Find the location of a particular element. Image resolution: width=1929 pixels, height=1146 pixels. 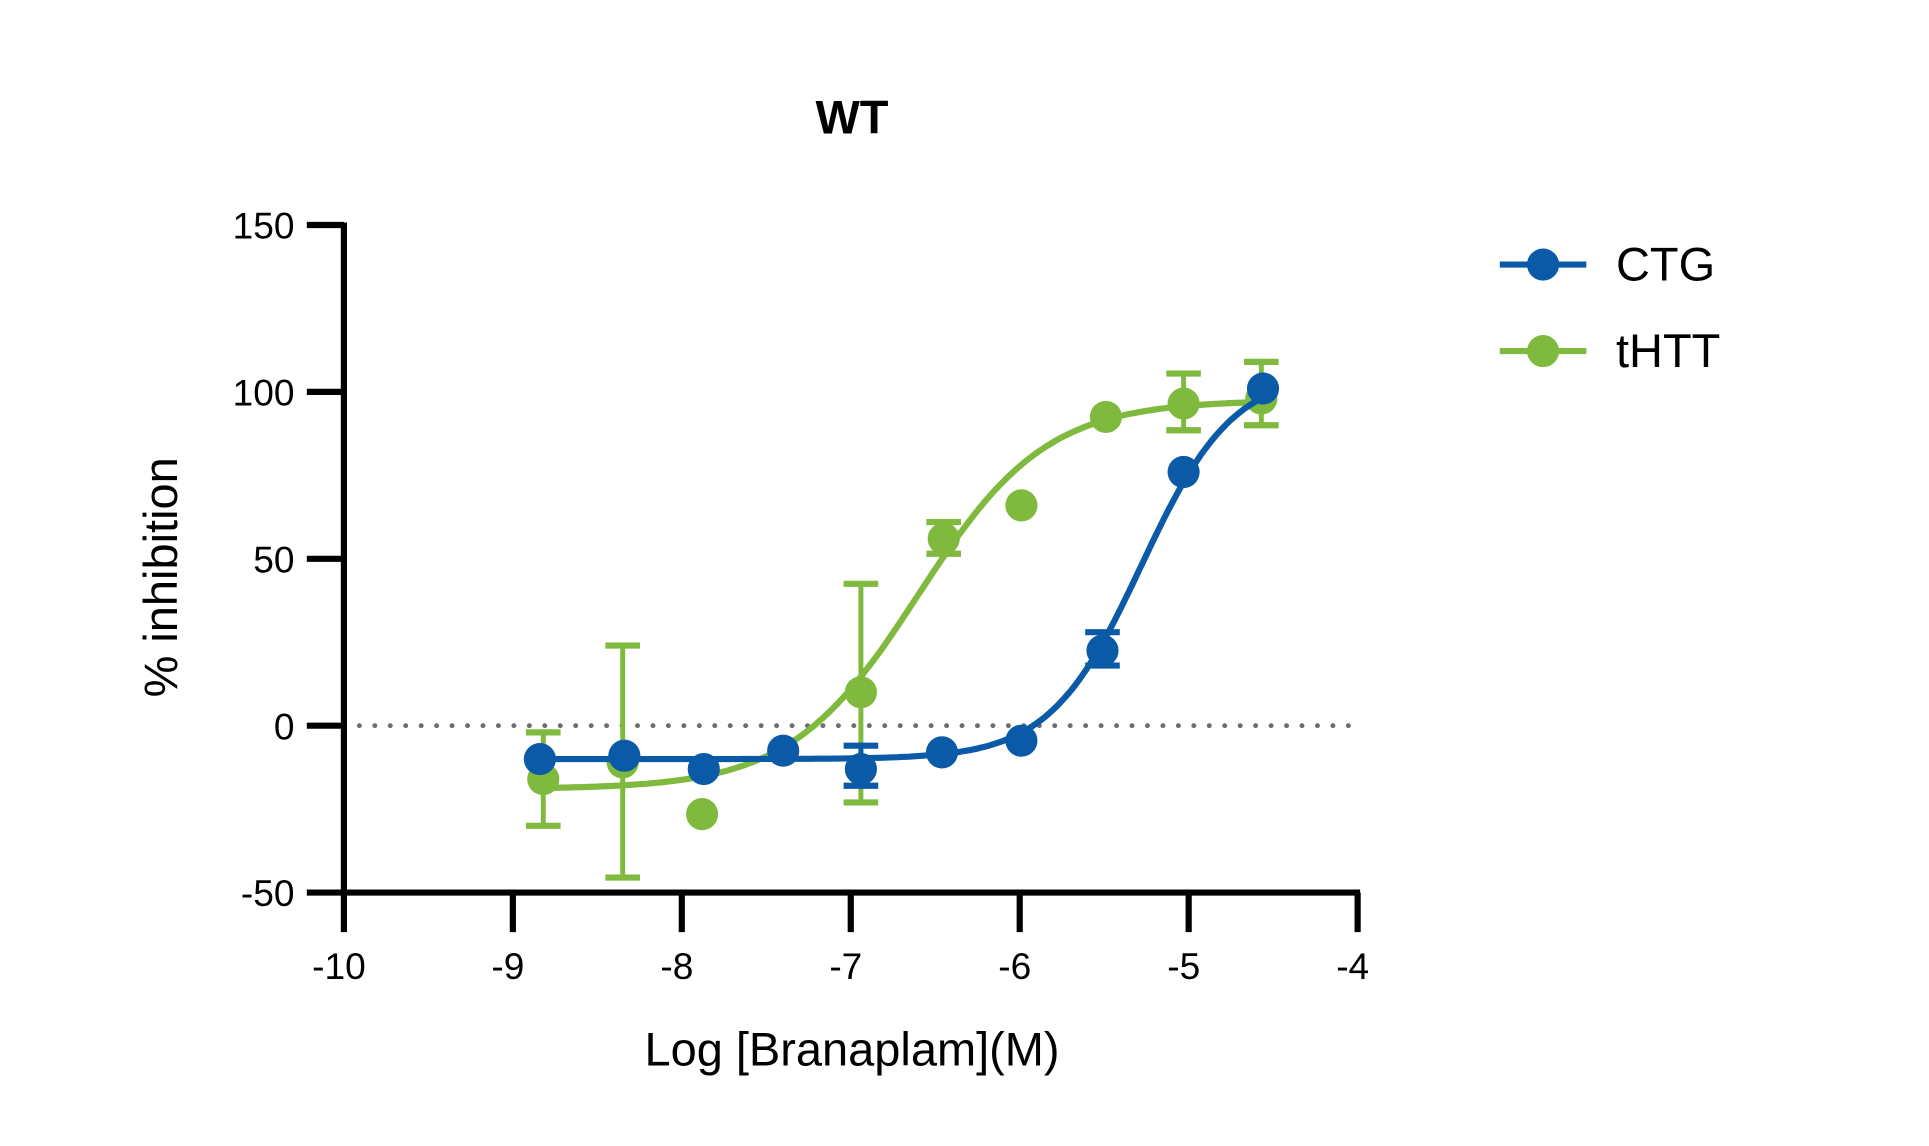

x-tick-label: -5 is located at coordinates (1183, 966).